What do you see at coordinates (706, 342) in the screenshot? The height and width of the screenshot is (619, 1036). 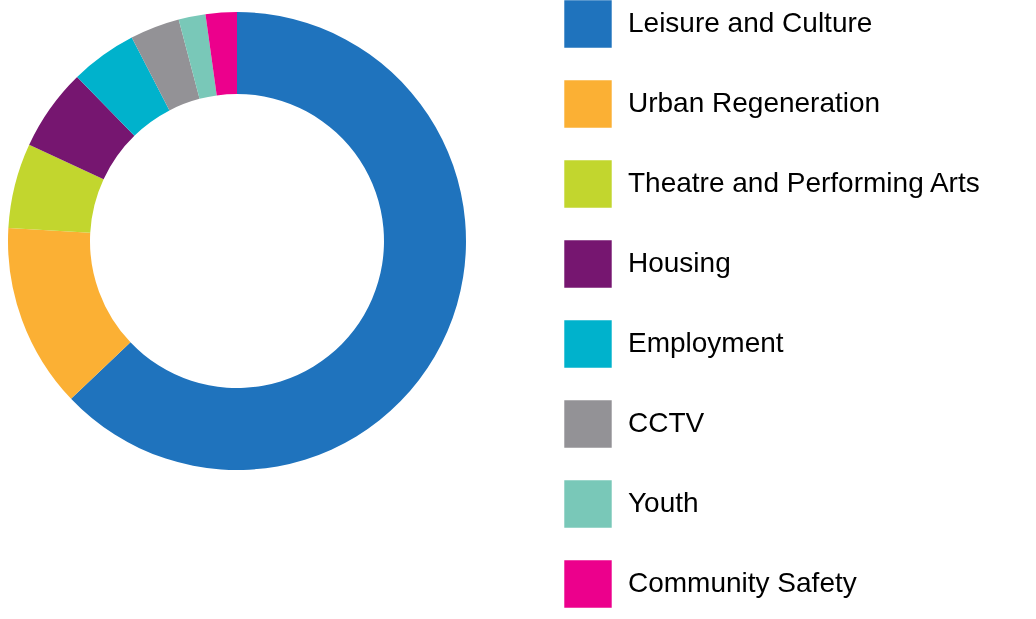 I see `legend-label: Employment` at bounding box center [706, 342].